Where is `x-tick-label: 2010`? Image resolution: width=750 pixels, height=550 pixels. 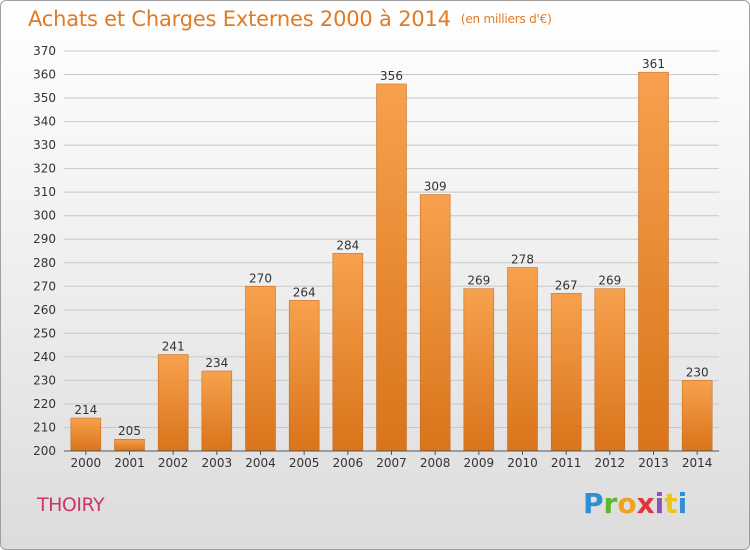
x-tick-label: 2010 is located at coordinates (522, 463).